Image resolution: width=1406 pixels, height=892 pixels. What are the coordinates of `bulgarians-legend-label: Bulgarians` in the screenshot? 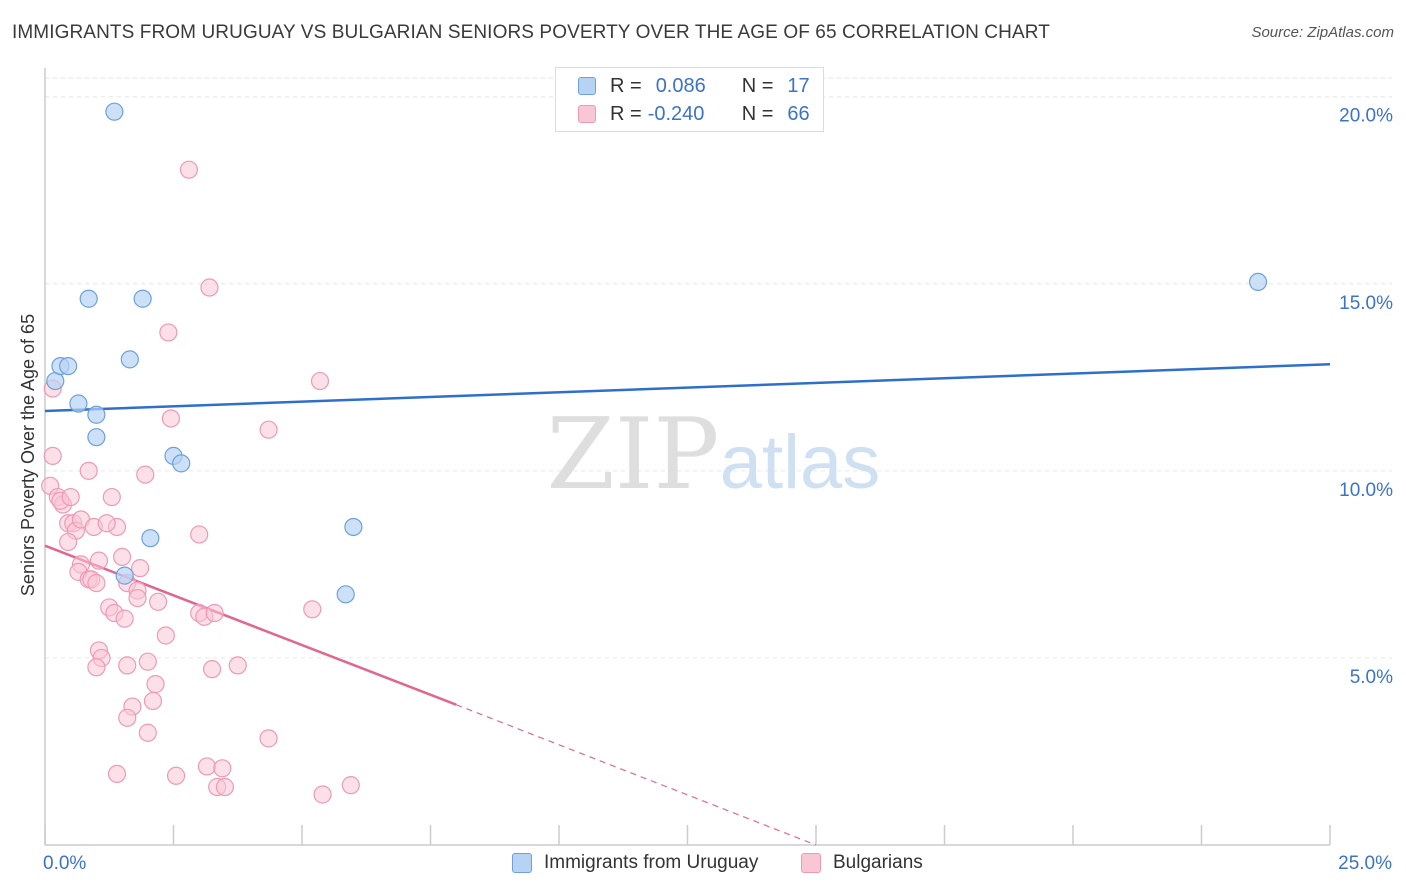 It's located at (878, 862).